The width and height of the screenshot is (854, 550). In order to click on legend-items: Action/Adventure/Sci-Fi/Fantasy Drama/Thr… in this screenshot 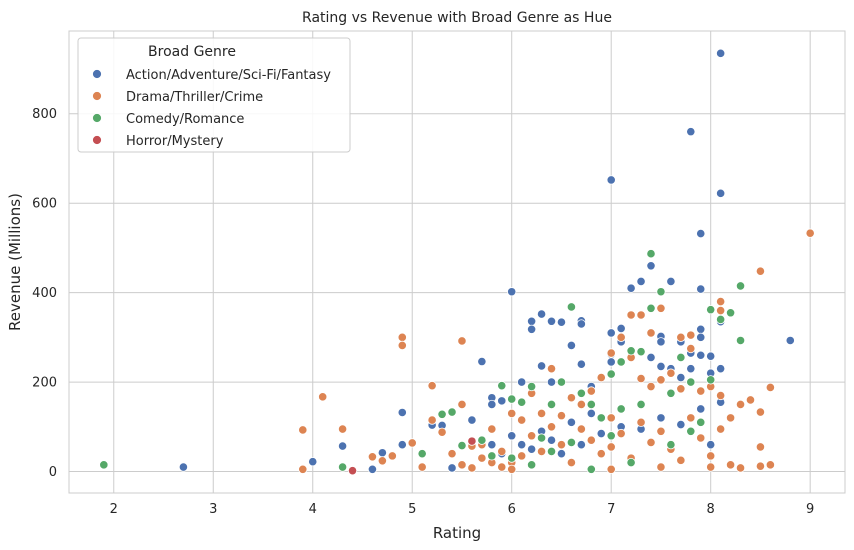, I will do `click(211, 108)`.